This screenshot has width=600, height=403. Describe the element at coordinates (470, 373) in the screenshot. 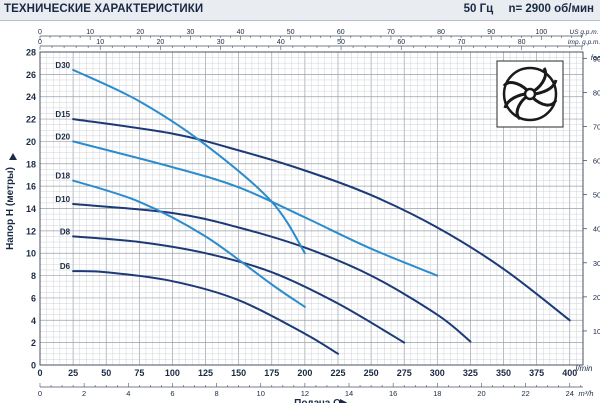

I see `x-tick-label: 325` at that location.